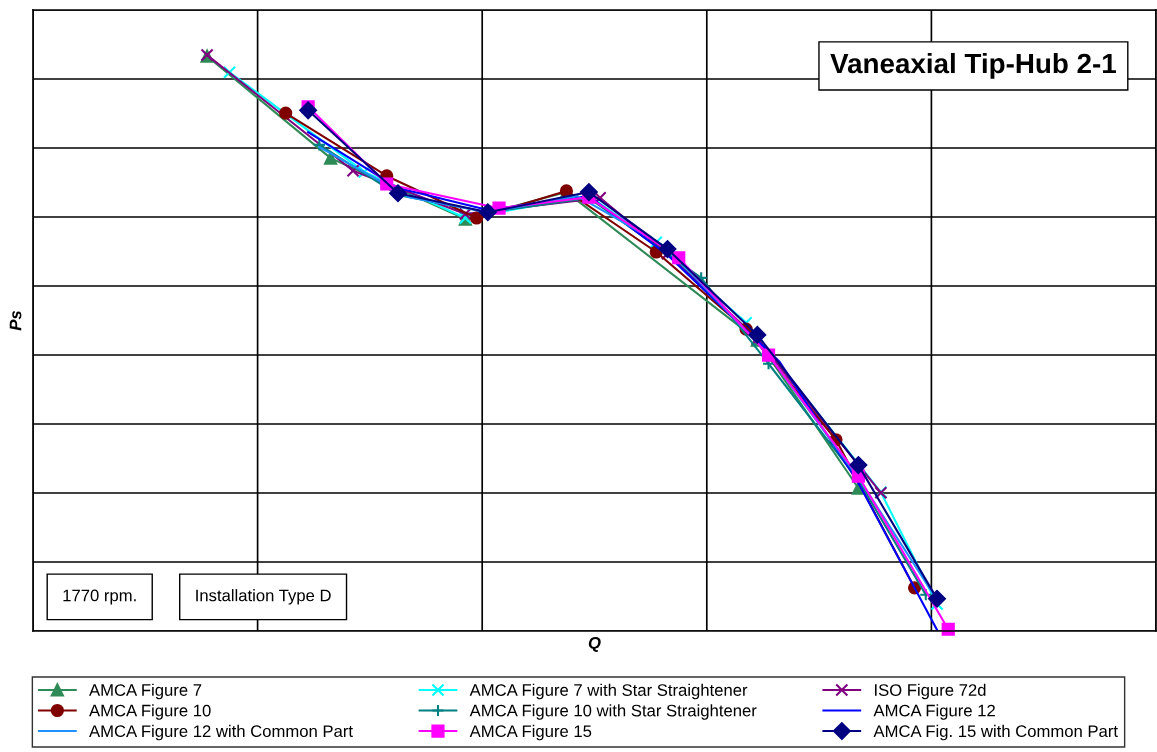 This screenshot has height=752, width=1157. Describe the element at coordinates (995, 732) in the screenshot. I see `legend-label: AMCA Fig. 15 with Common Part` at that location.